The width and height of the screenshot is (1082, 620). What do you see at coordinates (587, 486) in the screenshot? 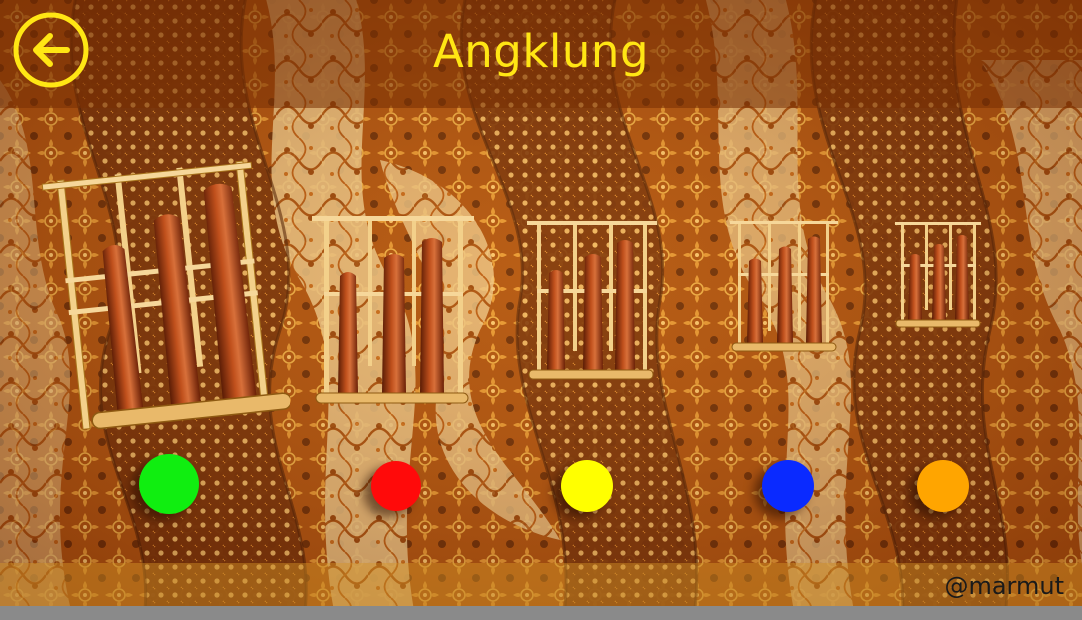
I see `yellow-note-button` at bounding box center [587, 486].